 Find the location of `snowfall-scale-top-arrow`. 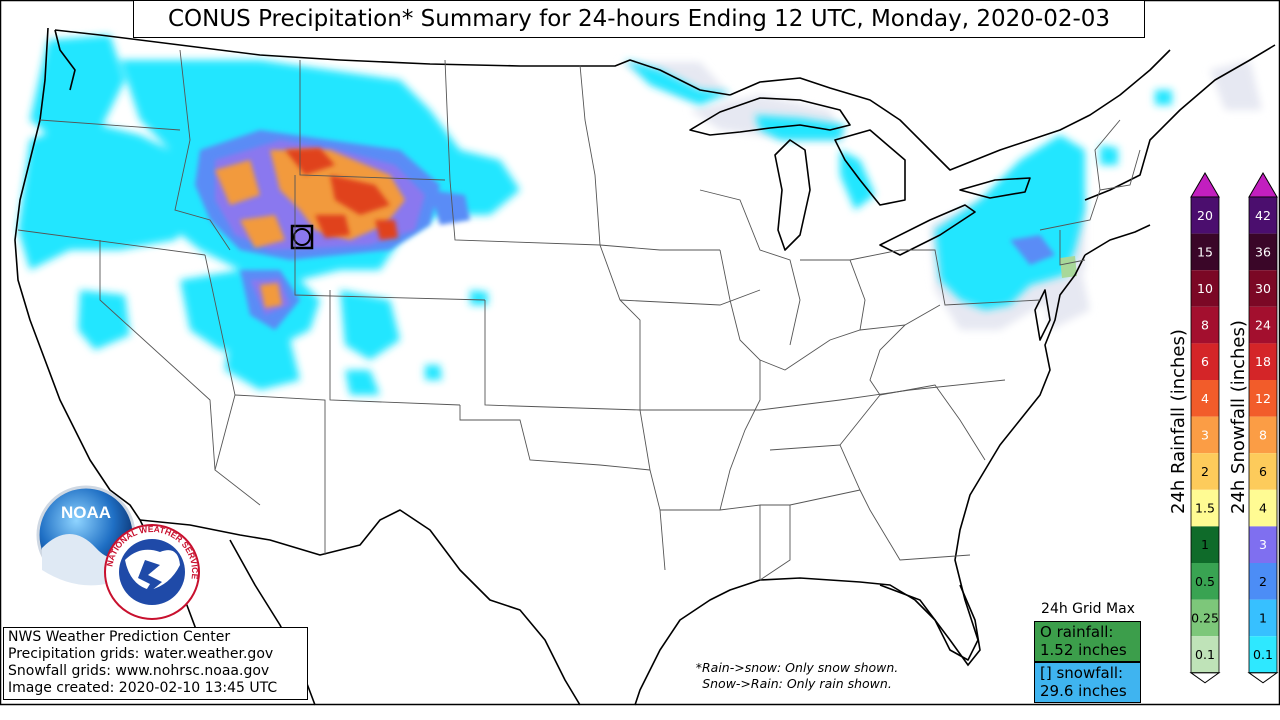

snowfall-scale-top-arrow is located at coordinates (1263, 185).